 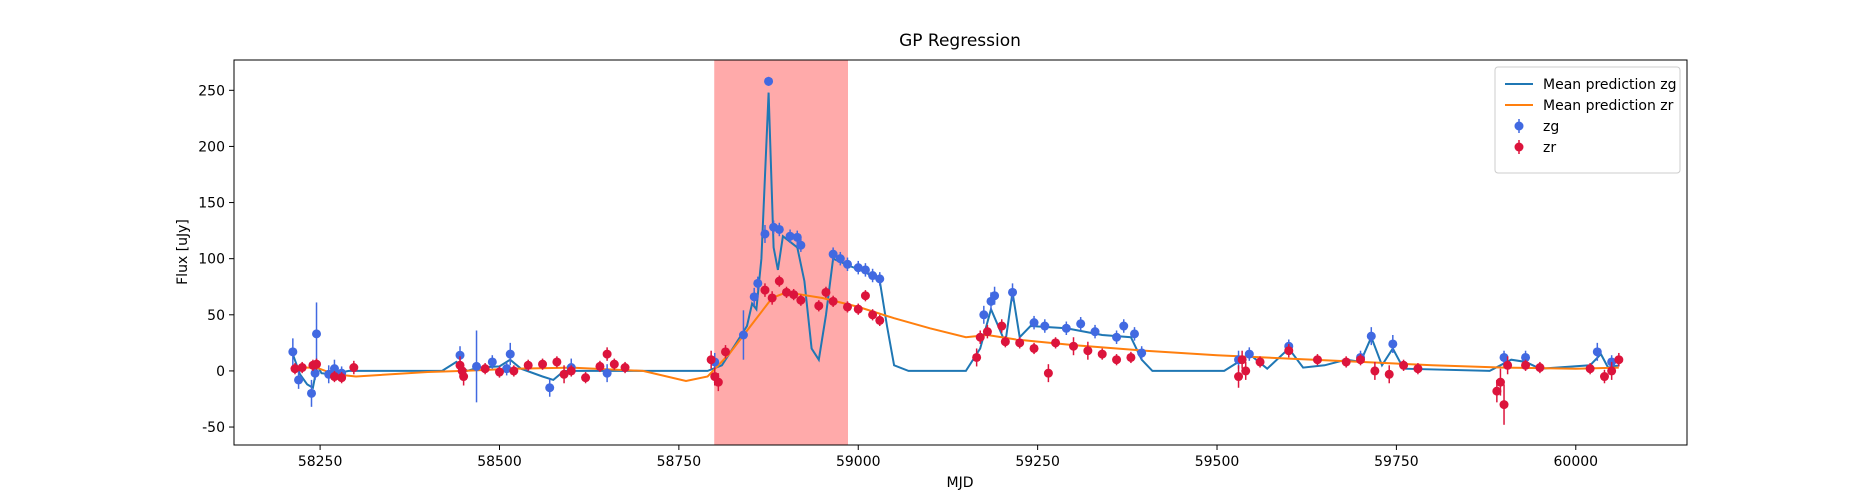 I want to click on legend-swatch, so click(x=1519, y=147).